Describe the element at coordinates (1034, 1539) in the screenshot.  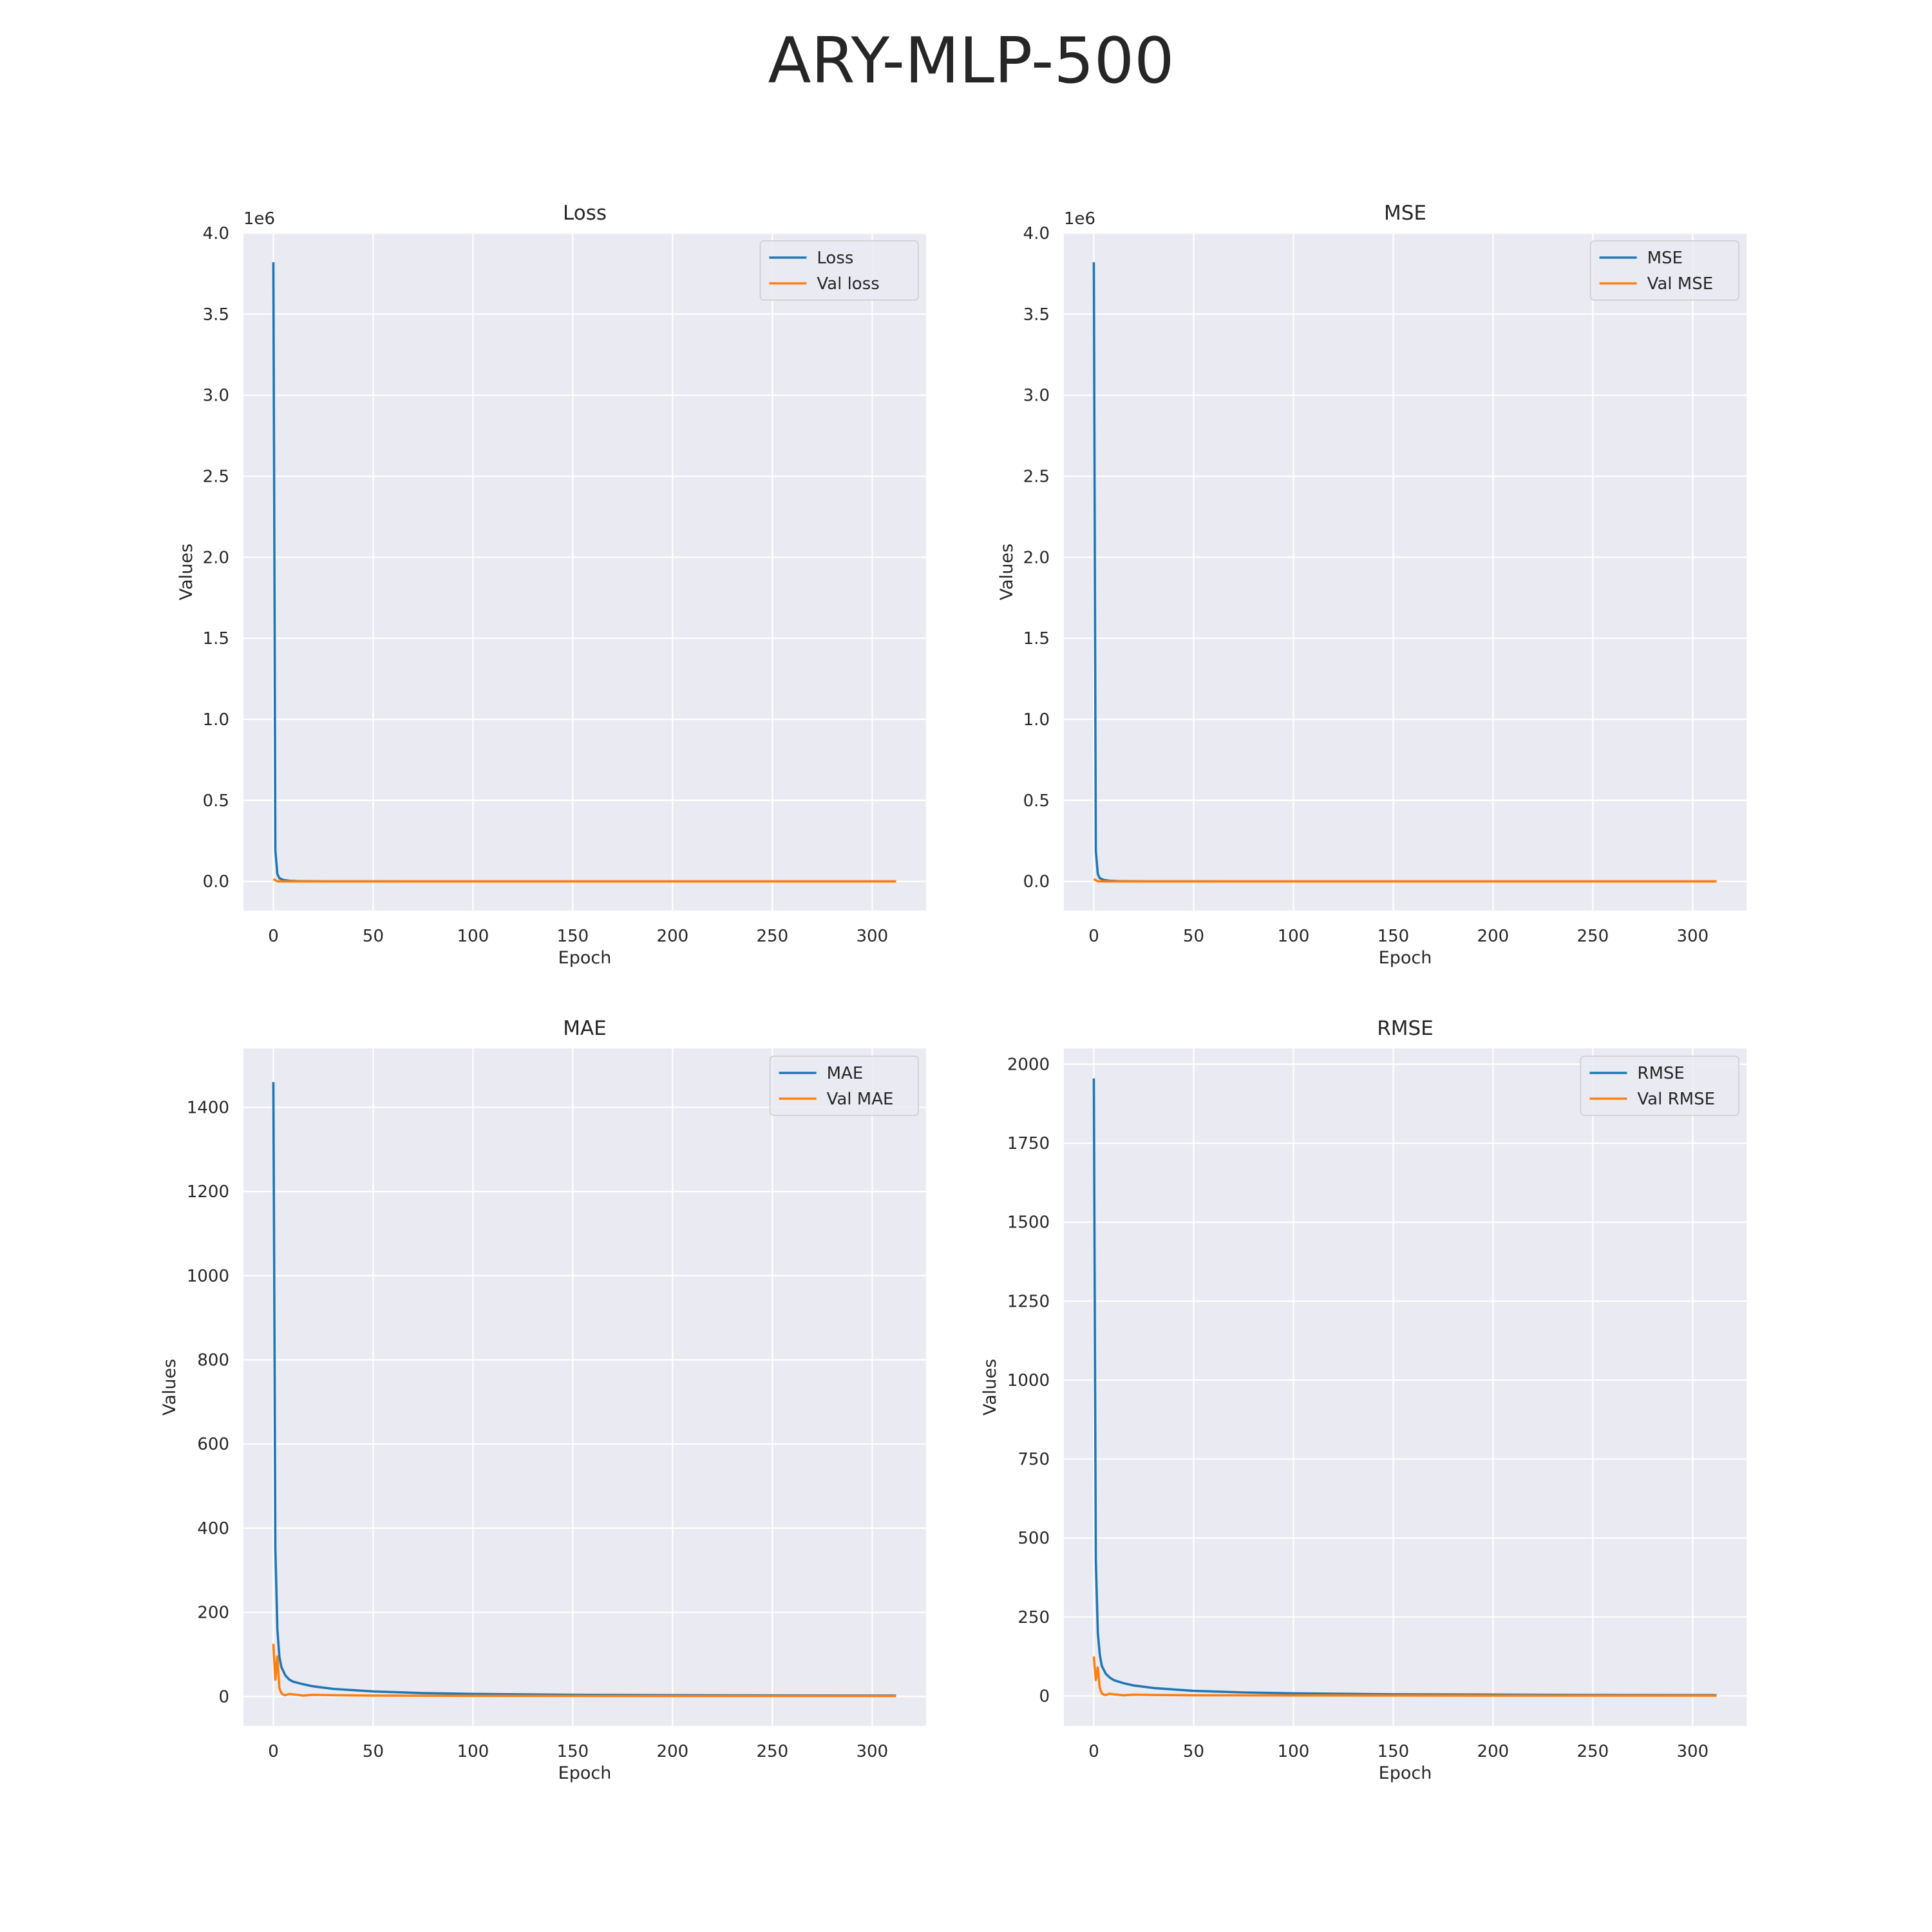
I see `y-tick-label: 500` at that location.